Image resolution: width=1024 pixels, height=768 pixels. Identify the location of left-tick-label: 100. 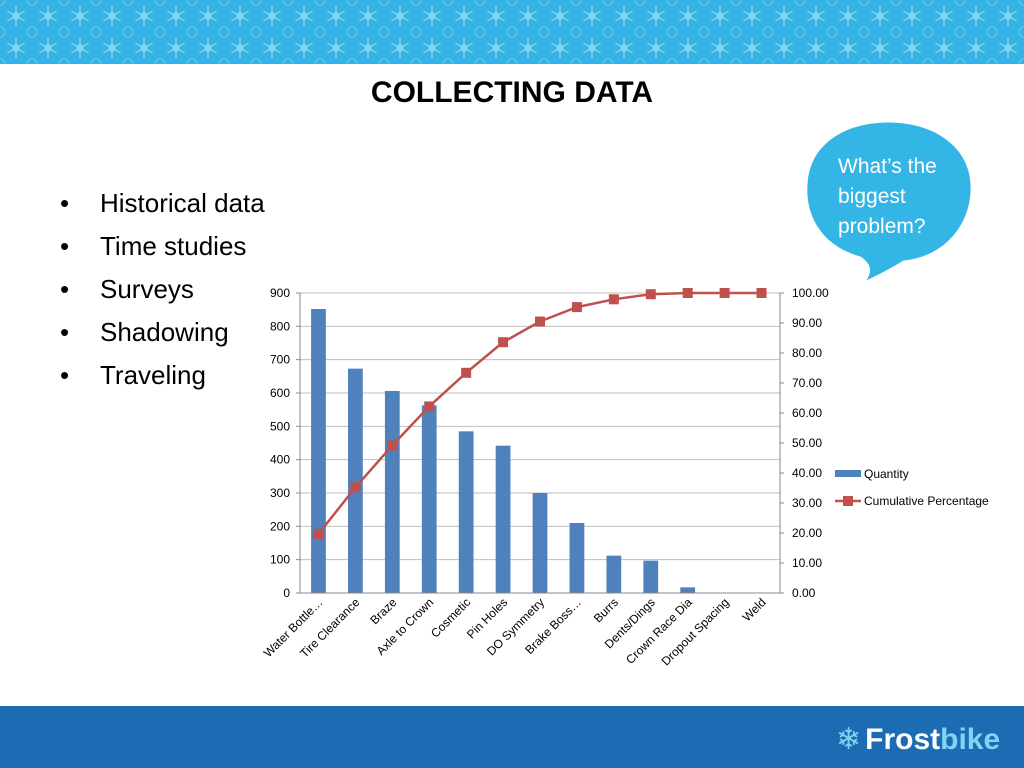
(280, 560).